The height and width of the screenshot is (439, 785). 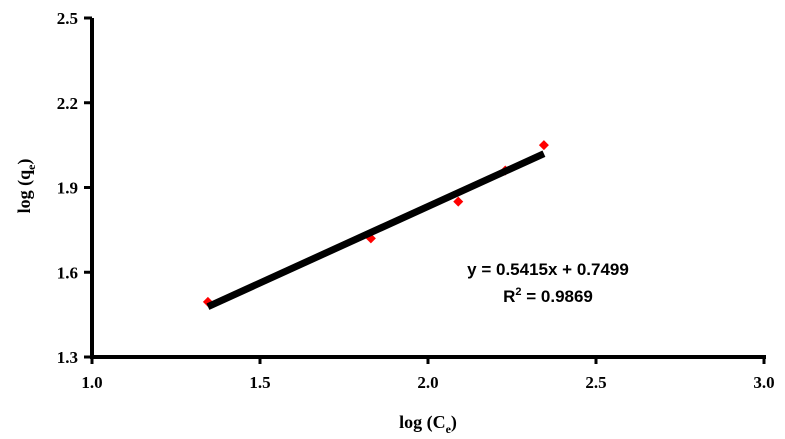 What do you see at coordinates (428, 424) in the screenshot?
I see `x-axis-title: log (Ce)` at bounding box center [428, 424].